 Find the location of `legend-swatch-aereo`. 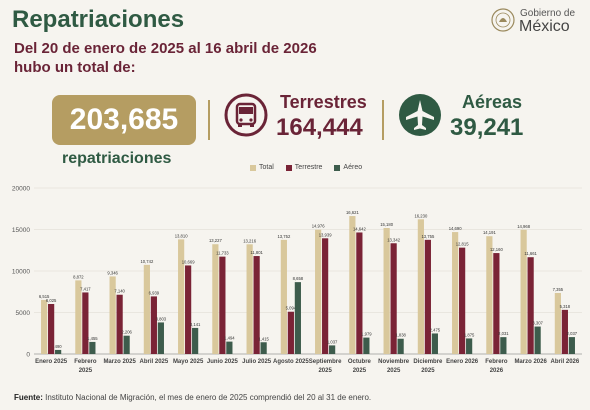

legend-swatch-aereo is located at coordinates (337, 167).